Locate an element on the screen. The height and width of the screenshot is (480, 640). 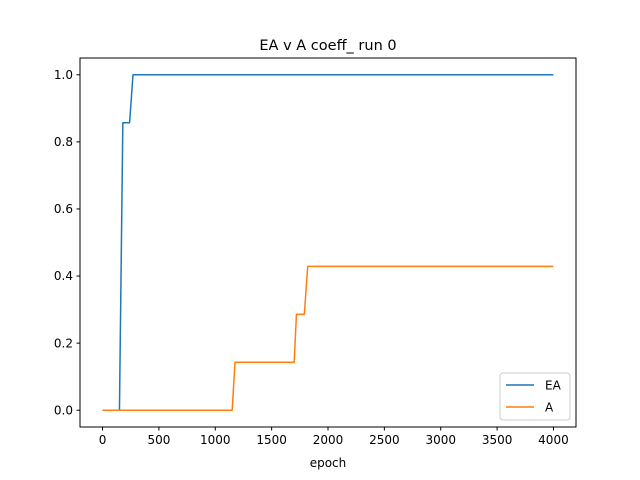
x-tick-label: 3000 is located at coordinates (440, 440).